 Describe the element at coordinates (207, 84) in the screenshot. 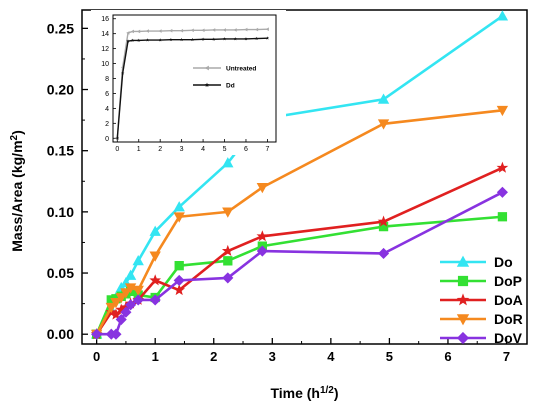

I see `inset-legend-marker-dd` at that location.